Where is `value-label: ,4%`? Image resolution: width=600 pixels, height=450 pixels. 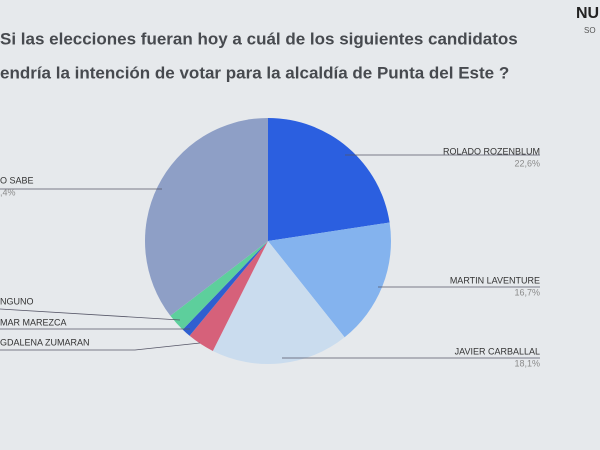
value-label: ,4% is located at coordinates (8, 192).